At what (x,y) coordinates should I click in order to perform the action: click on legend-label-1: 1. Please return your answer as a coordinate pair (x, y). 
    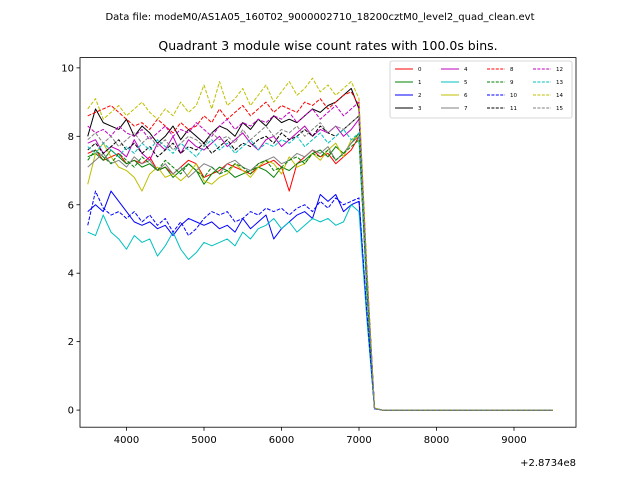
    Looking at the image, I should click on (420, 83).